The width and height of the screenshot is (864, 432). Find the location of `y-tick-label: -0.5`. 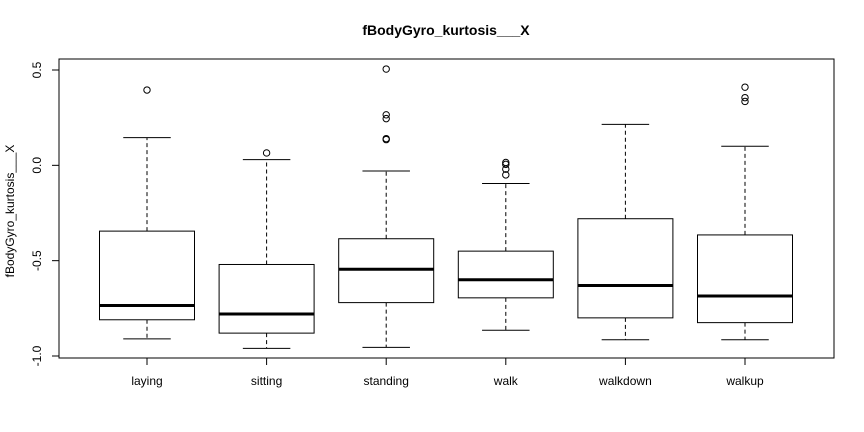

y-tick-label: -0.5 is located at coordinates (37, 260).